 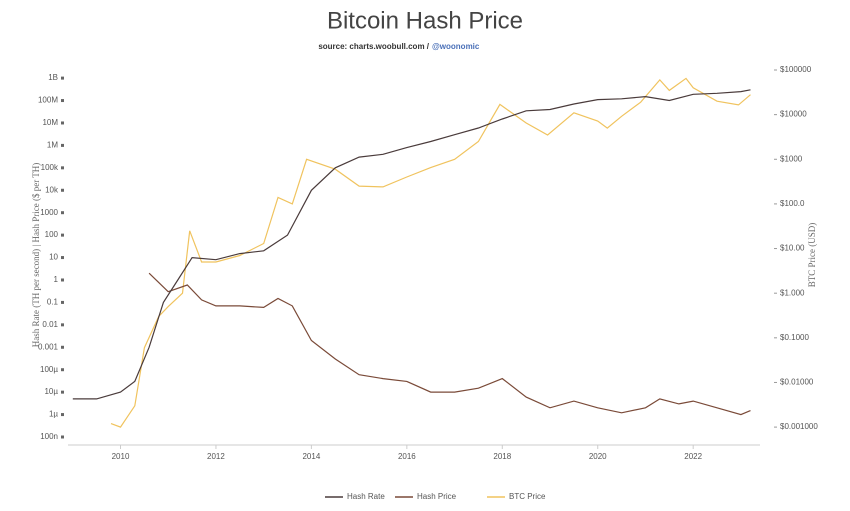 What do you see at coordinates (796, 69) in the screenshot?
I see `y2-tick-label: $100000` at bounding box center [796, 69].